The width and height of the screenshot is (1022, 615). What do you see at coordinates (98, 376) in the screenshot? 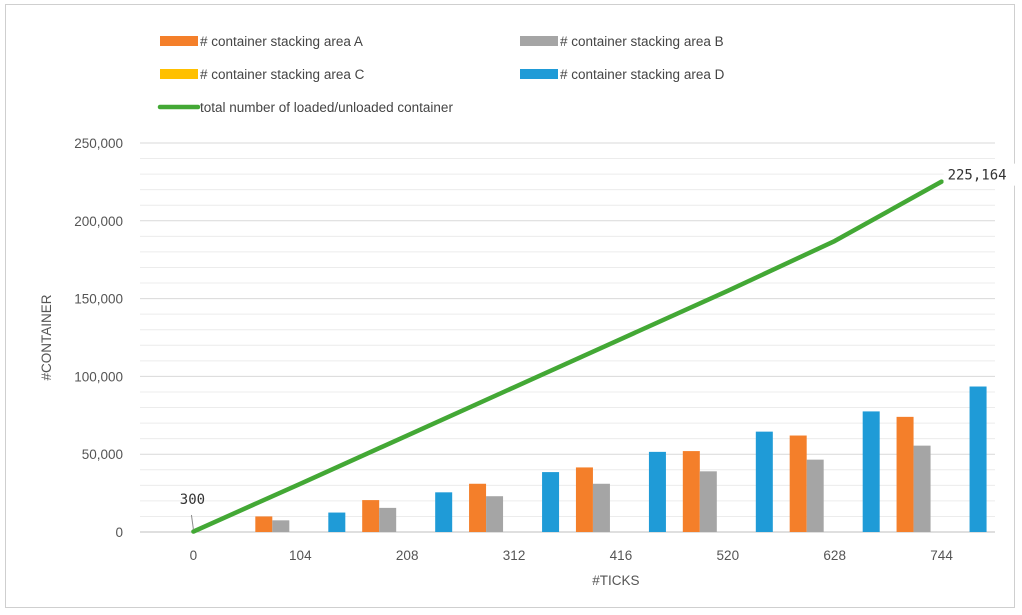
I see `y-tick-label: 100,000` at bounding box center [98, 376].